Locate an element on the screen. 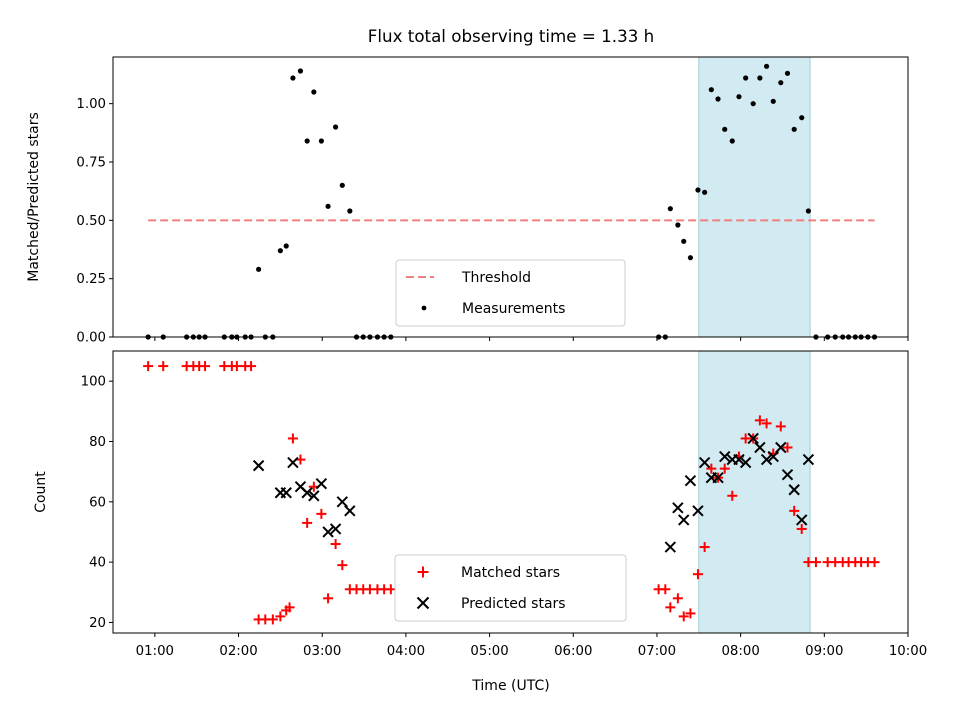 This screenshot has width=960, height=720. x-tick-label: 09:00 is located at coordinates (824, 651).